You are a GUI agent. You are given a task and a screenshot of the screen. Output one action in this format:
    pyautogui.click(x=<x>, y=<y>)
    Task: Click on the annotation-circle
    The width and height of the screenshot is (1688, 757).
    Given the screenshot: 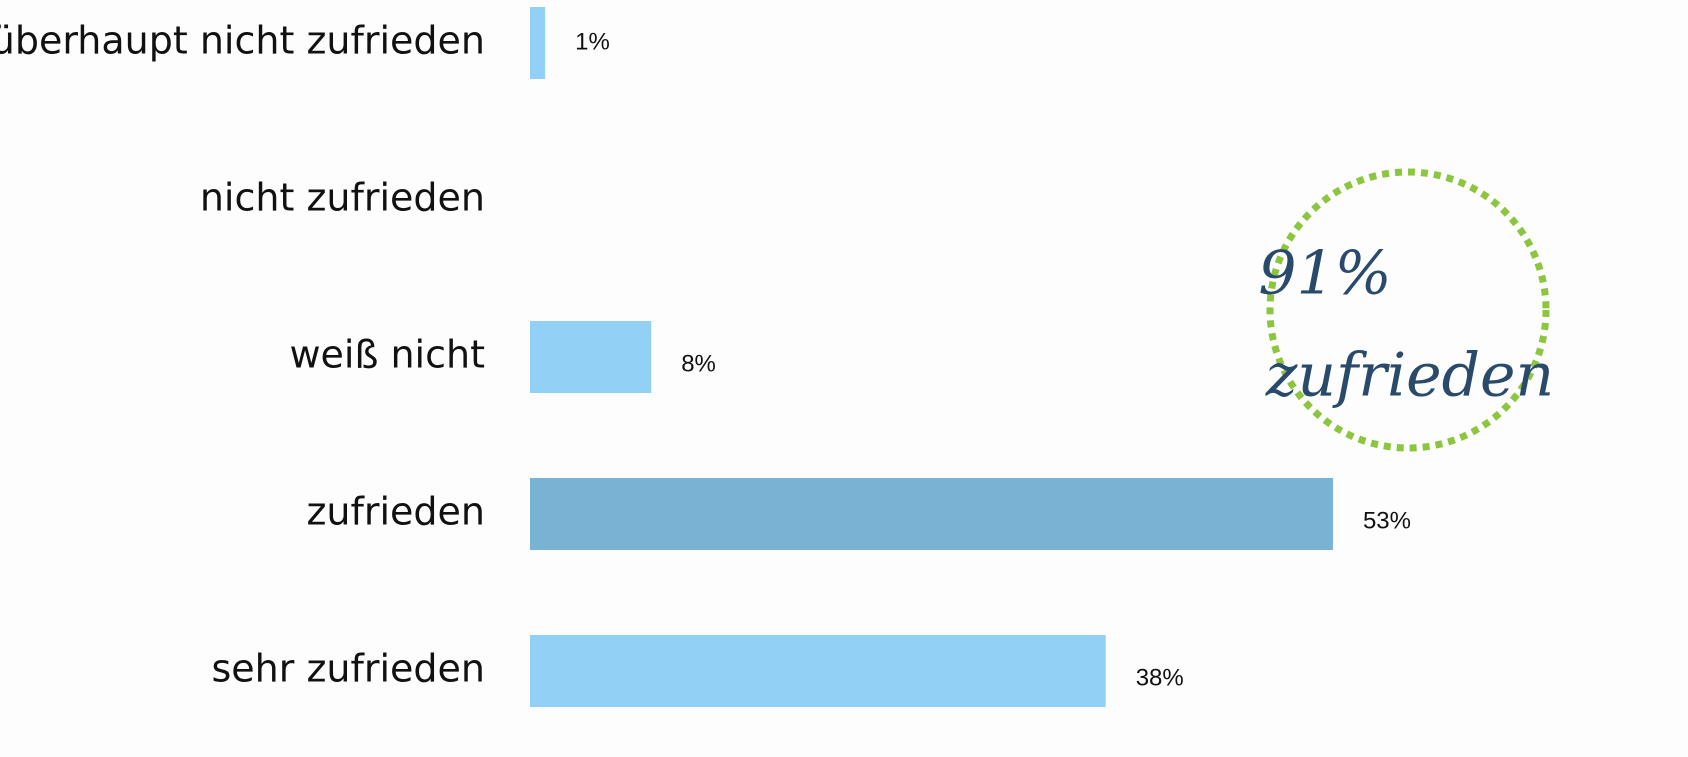 What is the action you would take?
    pyautogui.click(x=1408, y=310)
    